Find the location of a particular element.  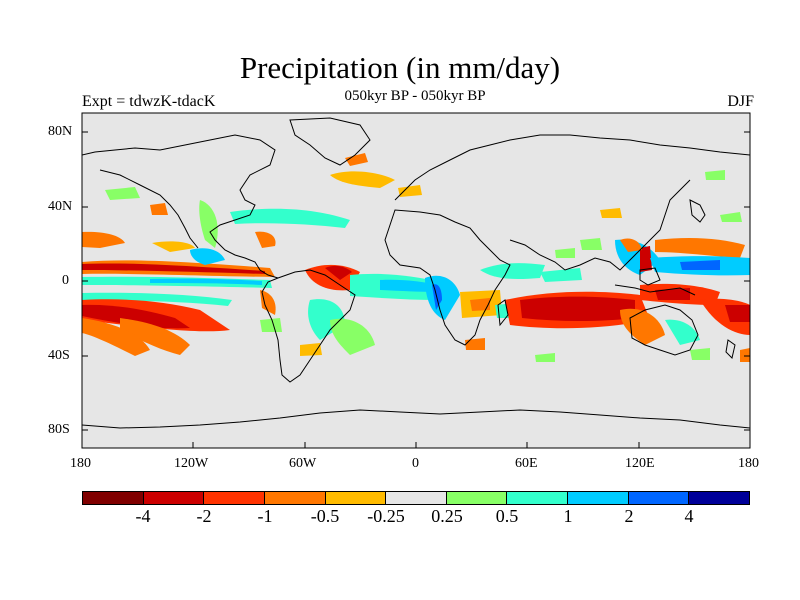

coastline-borneo is located at coordinates (650, 276).